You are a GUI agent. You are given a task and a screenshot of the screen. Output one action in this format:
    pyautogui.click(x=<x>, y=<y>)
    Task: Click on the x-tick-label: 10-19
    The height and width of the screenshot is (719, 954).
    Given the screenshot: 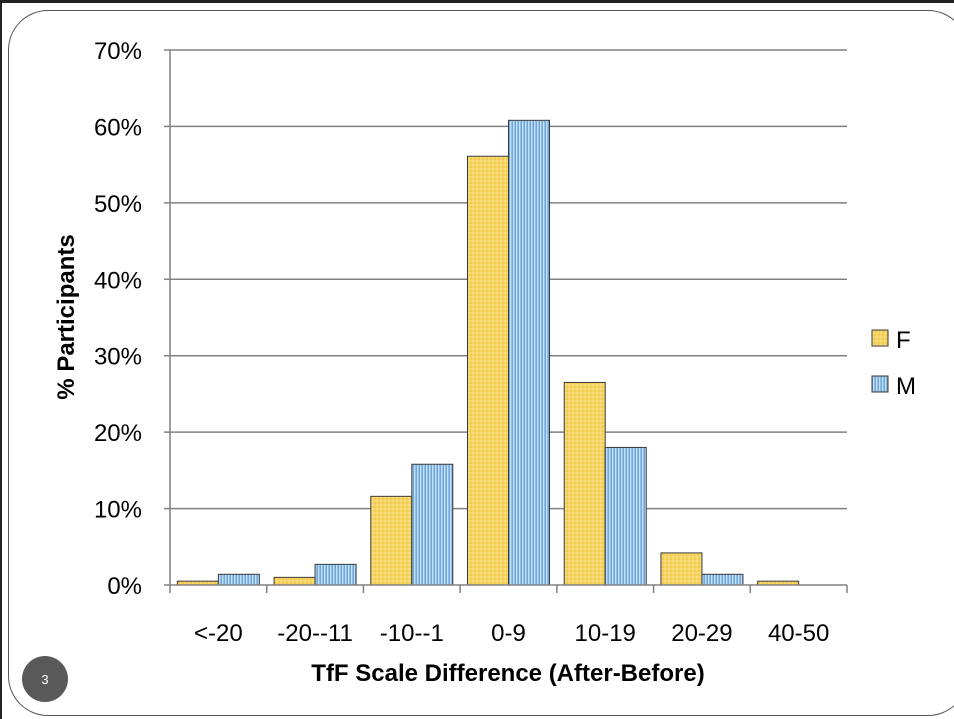 What is the action you would take?
    pyautogui.click(x=605, y=633)
    